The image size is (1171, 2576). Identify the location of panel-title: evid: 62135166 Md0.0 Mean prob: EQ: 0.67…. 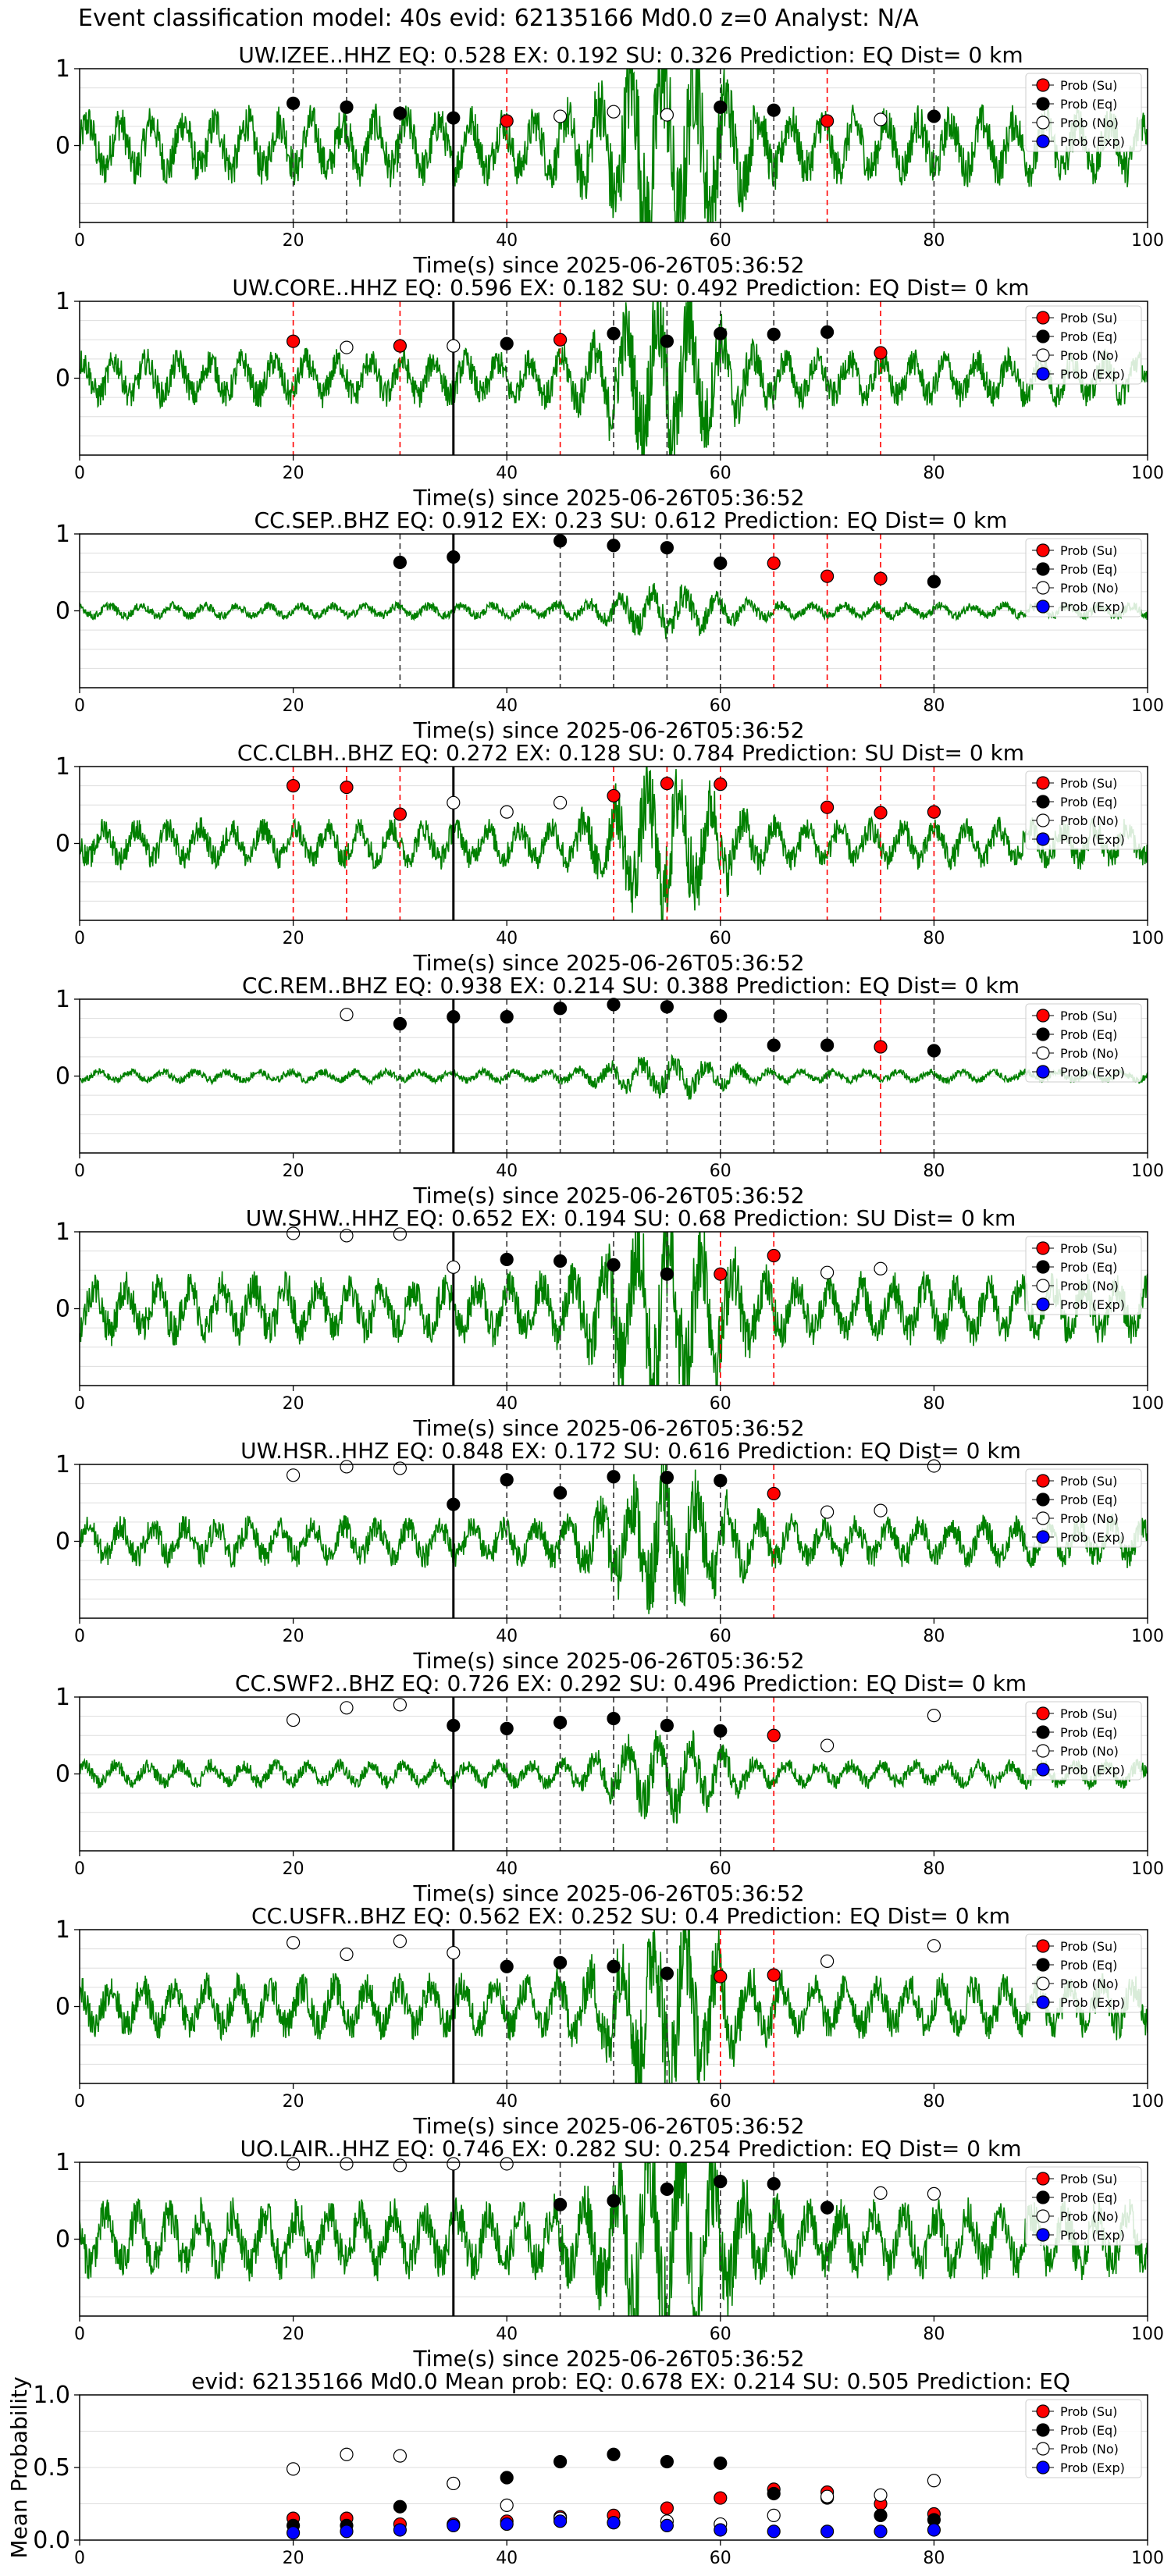
(630, 2381).